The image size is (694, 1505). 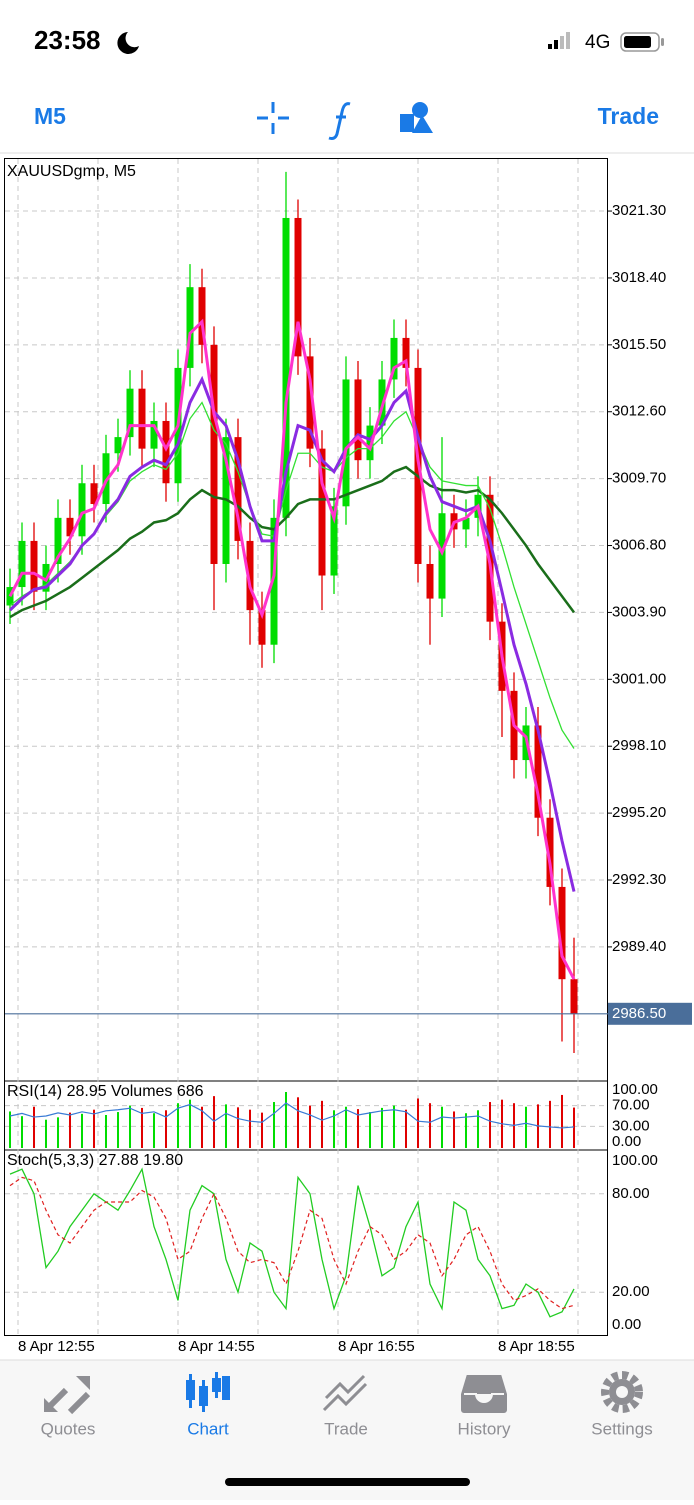 What do you see at coordinates (631, 1193) in the screenshot?
I see `y-tick-label: 80.00` at bounding box center [631, 1193].